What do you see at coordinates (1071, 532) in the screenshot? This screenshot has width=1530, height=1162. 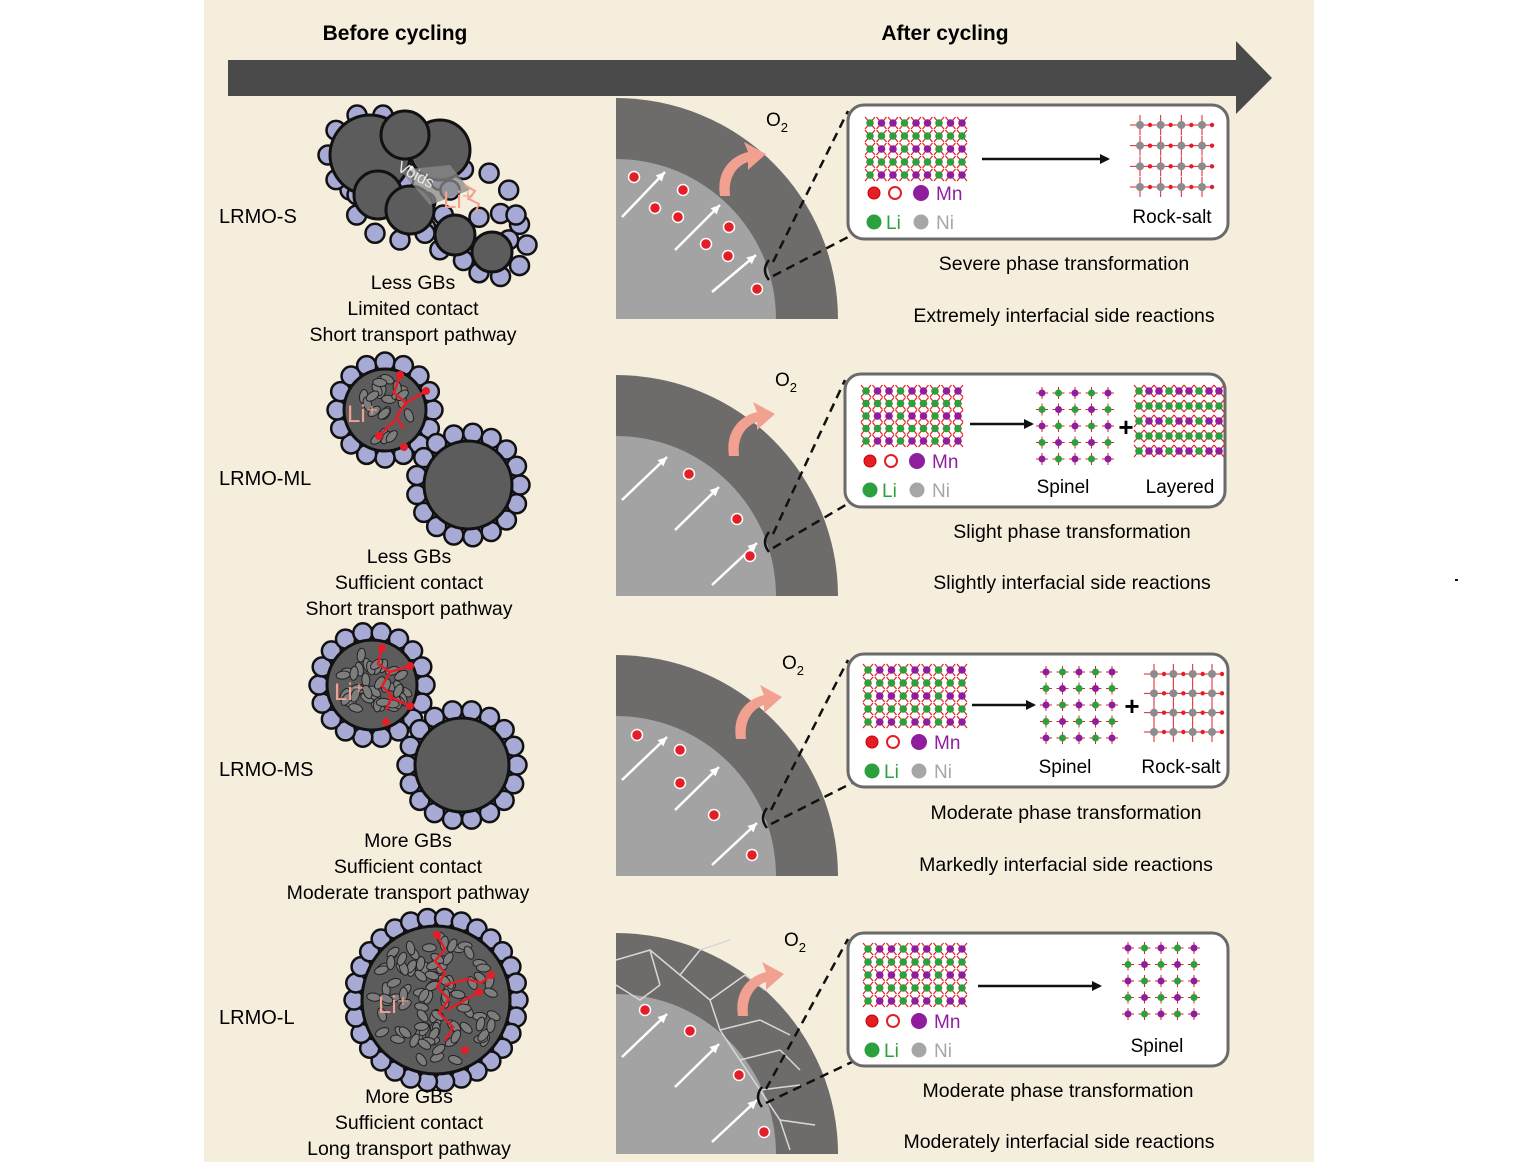 I see `phase-caption: Slight phase transformation` at bounding box center [1071, 532].